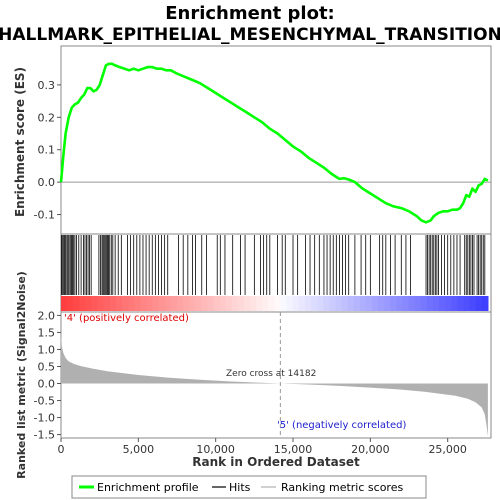 This screenshot has height=500, width=500. Describe the element at coordinates (276, 462) in the screenshot. I see `x-axis-label: Rank in Ordered Dataset` at that location.